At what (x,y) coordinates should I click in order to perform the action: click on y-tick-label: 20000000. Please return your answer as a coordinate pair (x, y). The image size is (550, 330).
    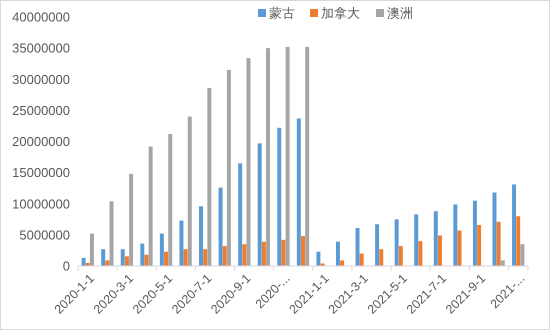
    Looking at the image, I should click on (41, 142).